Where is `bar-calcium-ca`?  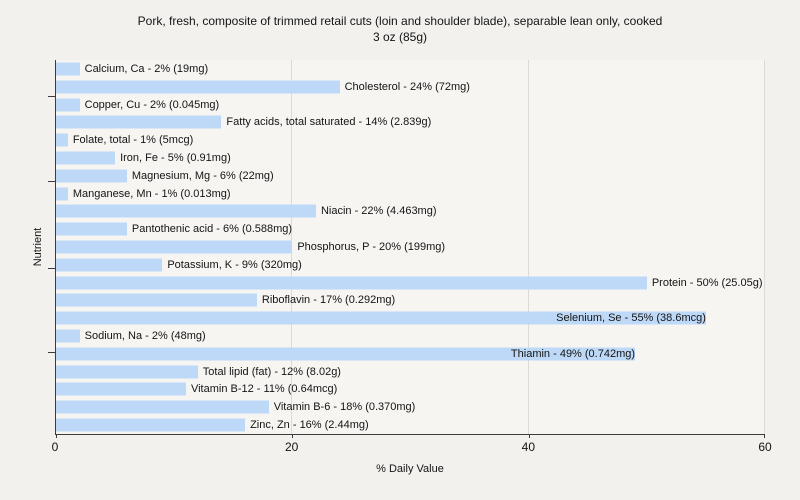 bar-calcium-ca is located at coordinates (68, 69).